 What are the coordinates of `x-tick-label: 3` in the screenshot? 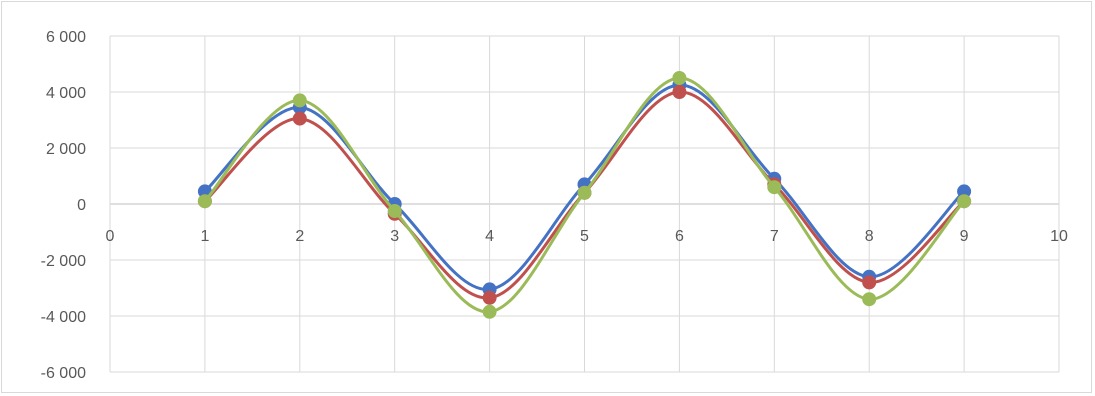 It's located at (394, 236).